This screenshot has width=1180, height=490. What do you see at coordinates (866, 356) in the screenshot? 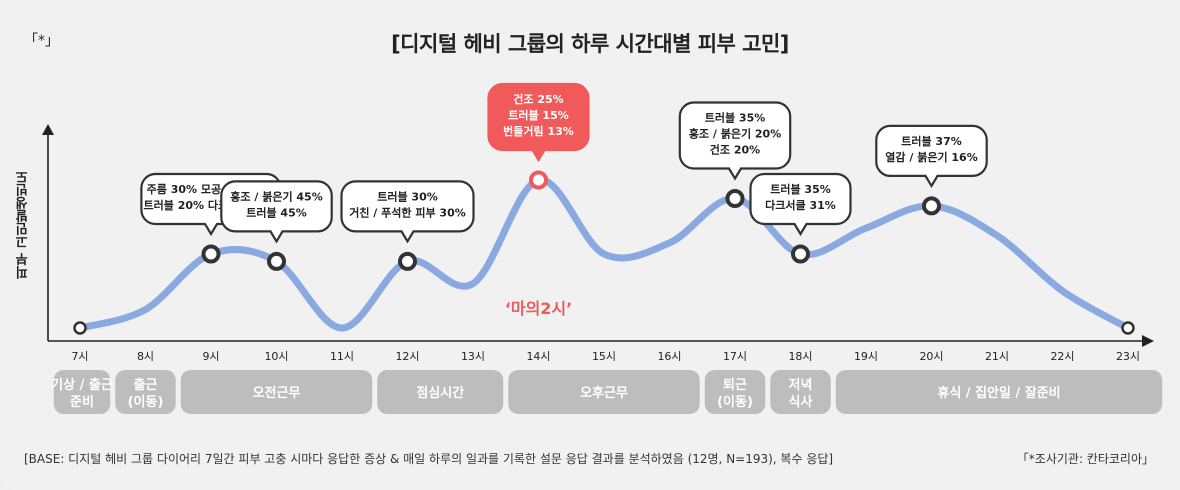
I see `x-tick-label: 19시` at bounding box center [866, 356].